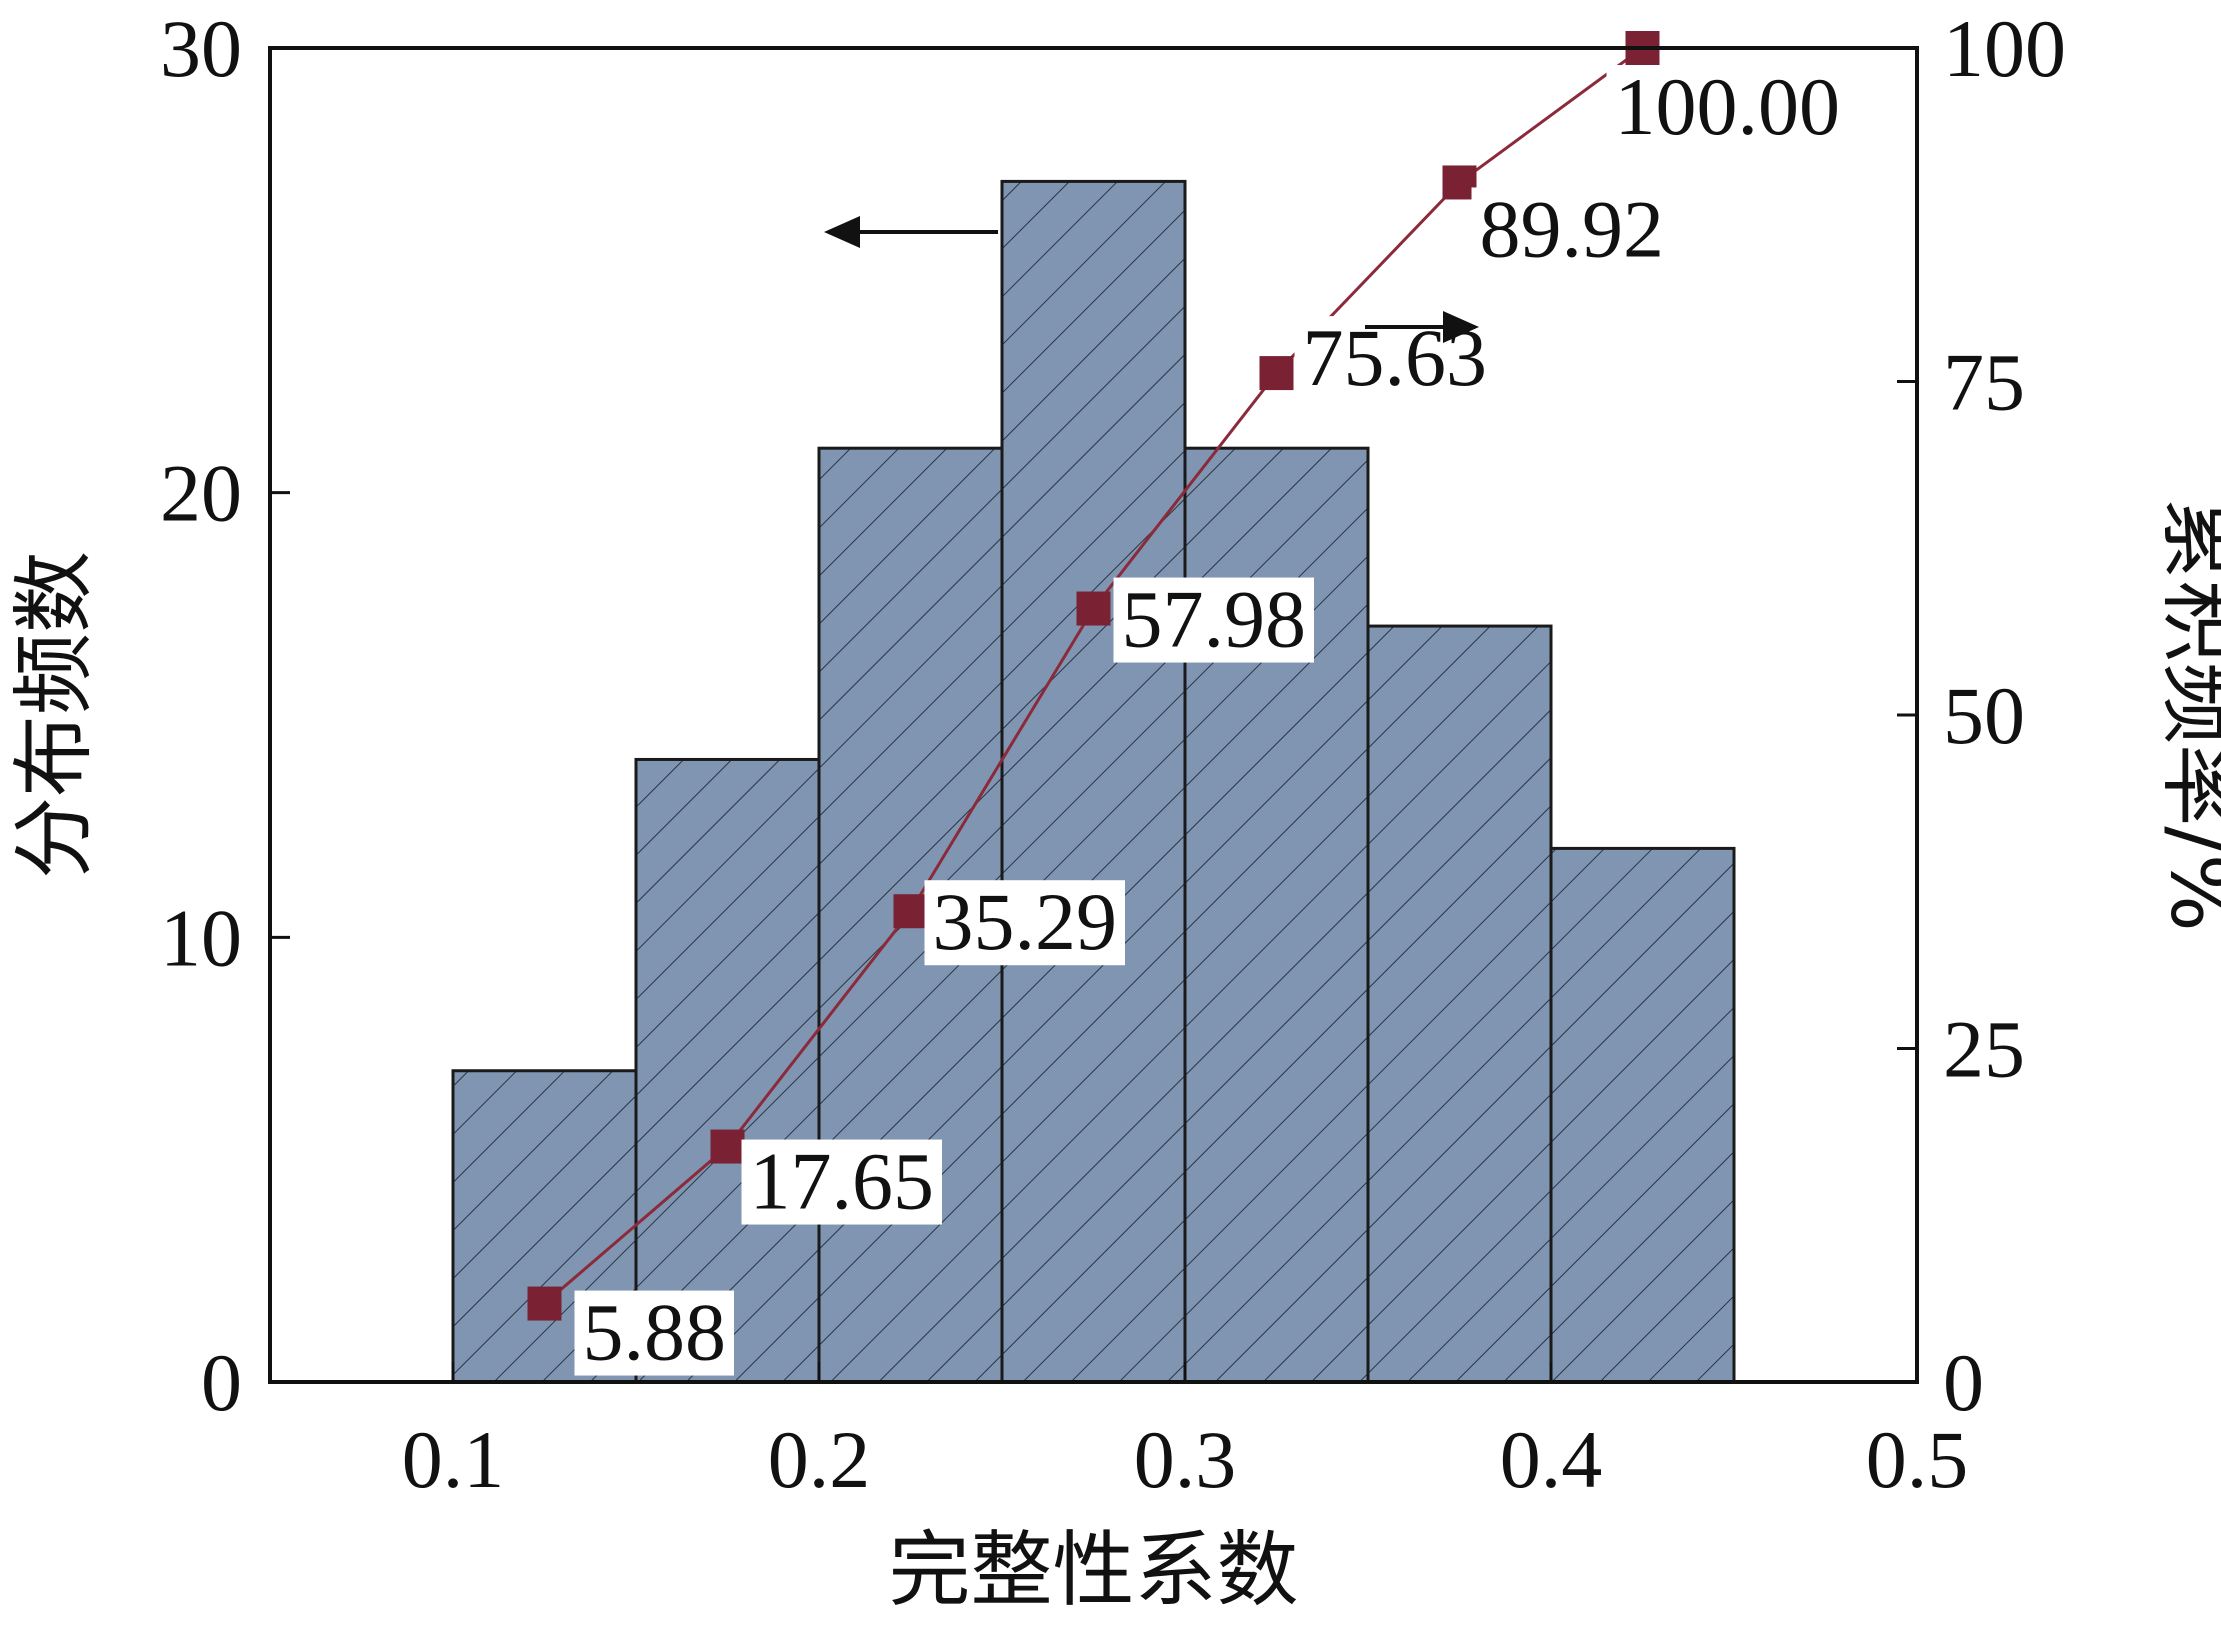 The width and height of the screenshot is (2221, 1634). Describe the element at coordinates (1984, 1049) in the screenshot. I see `right-y-tick-label: 25` at that location.